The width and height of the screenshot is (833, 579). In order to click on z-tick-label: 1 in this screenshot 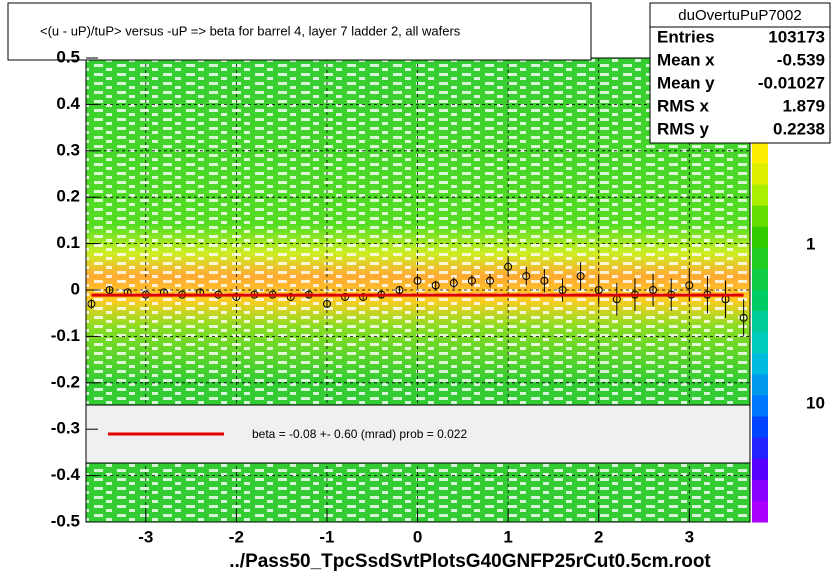, I will do `click(810, 243)`.